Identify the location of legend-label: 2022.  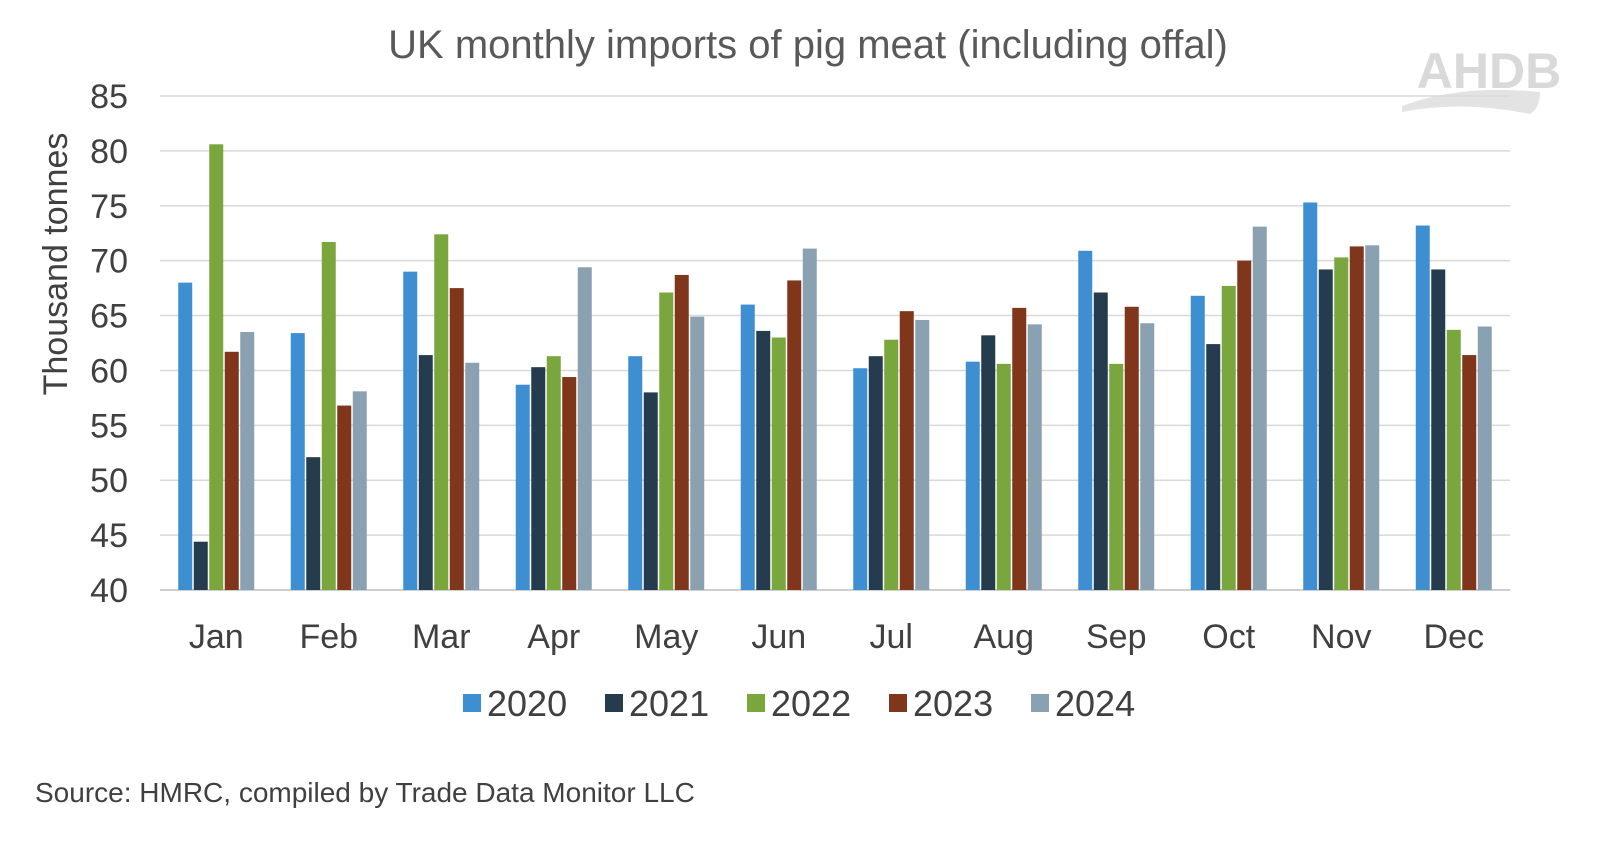
(811, 703).